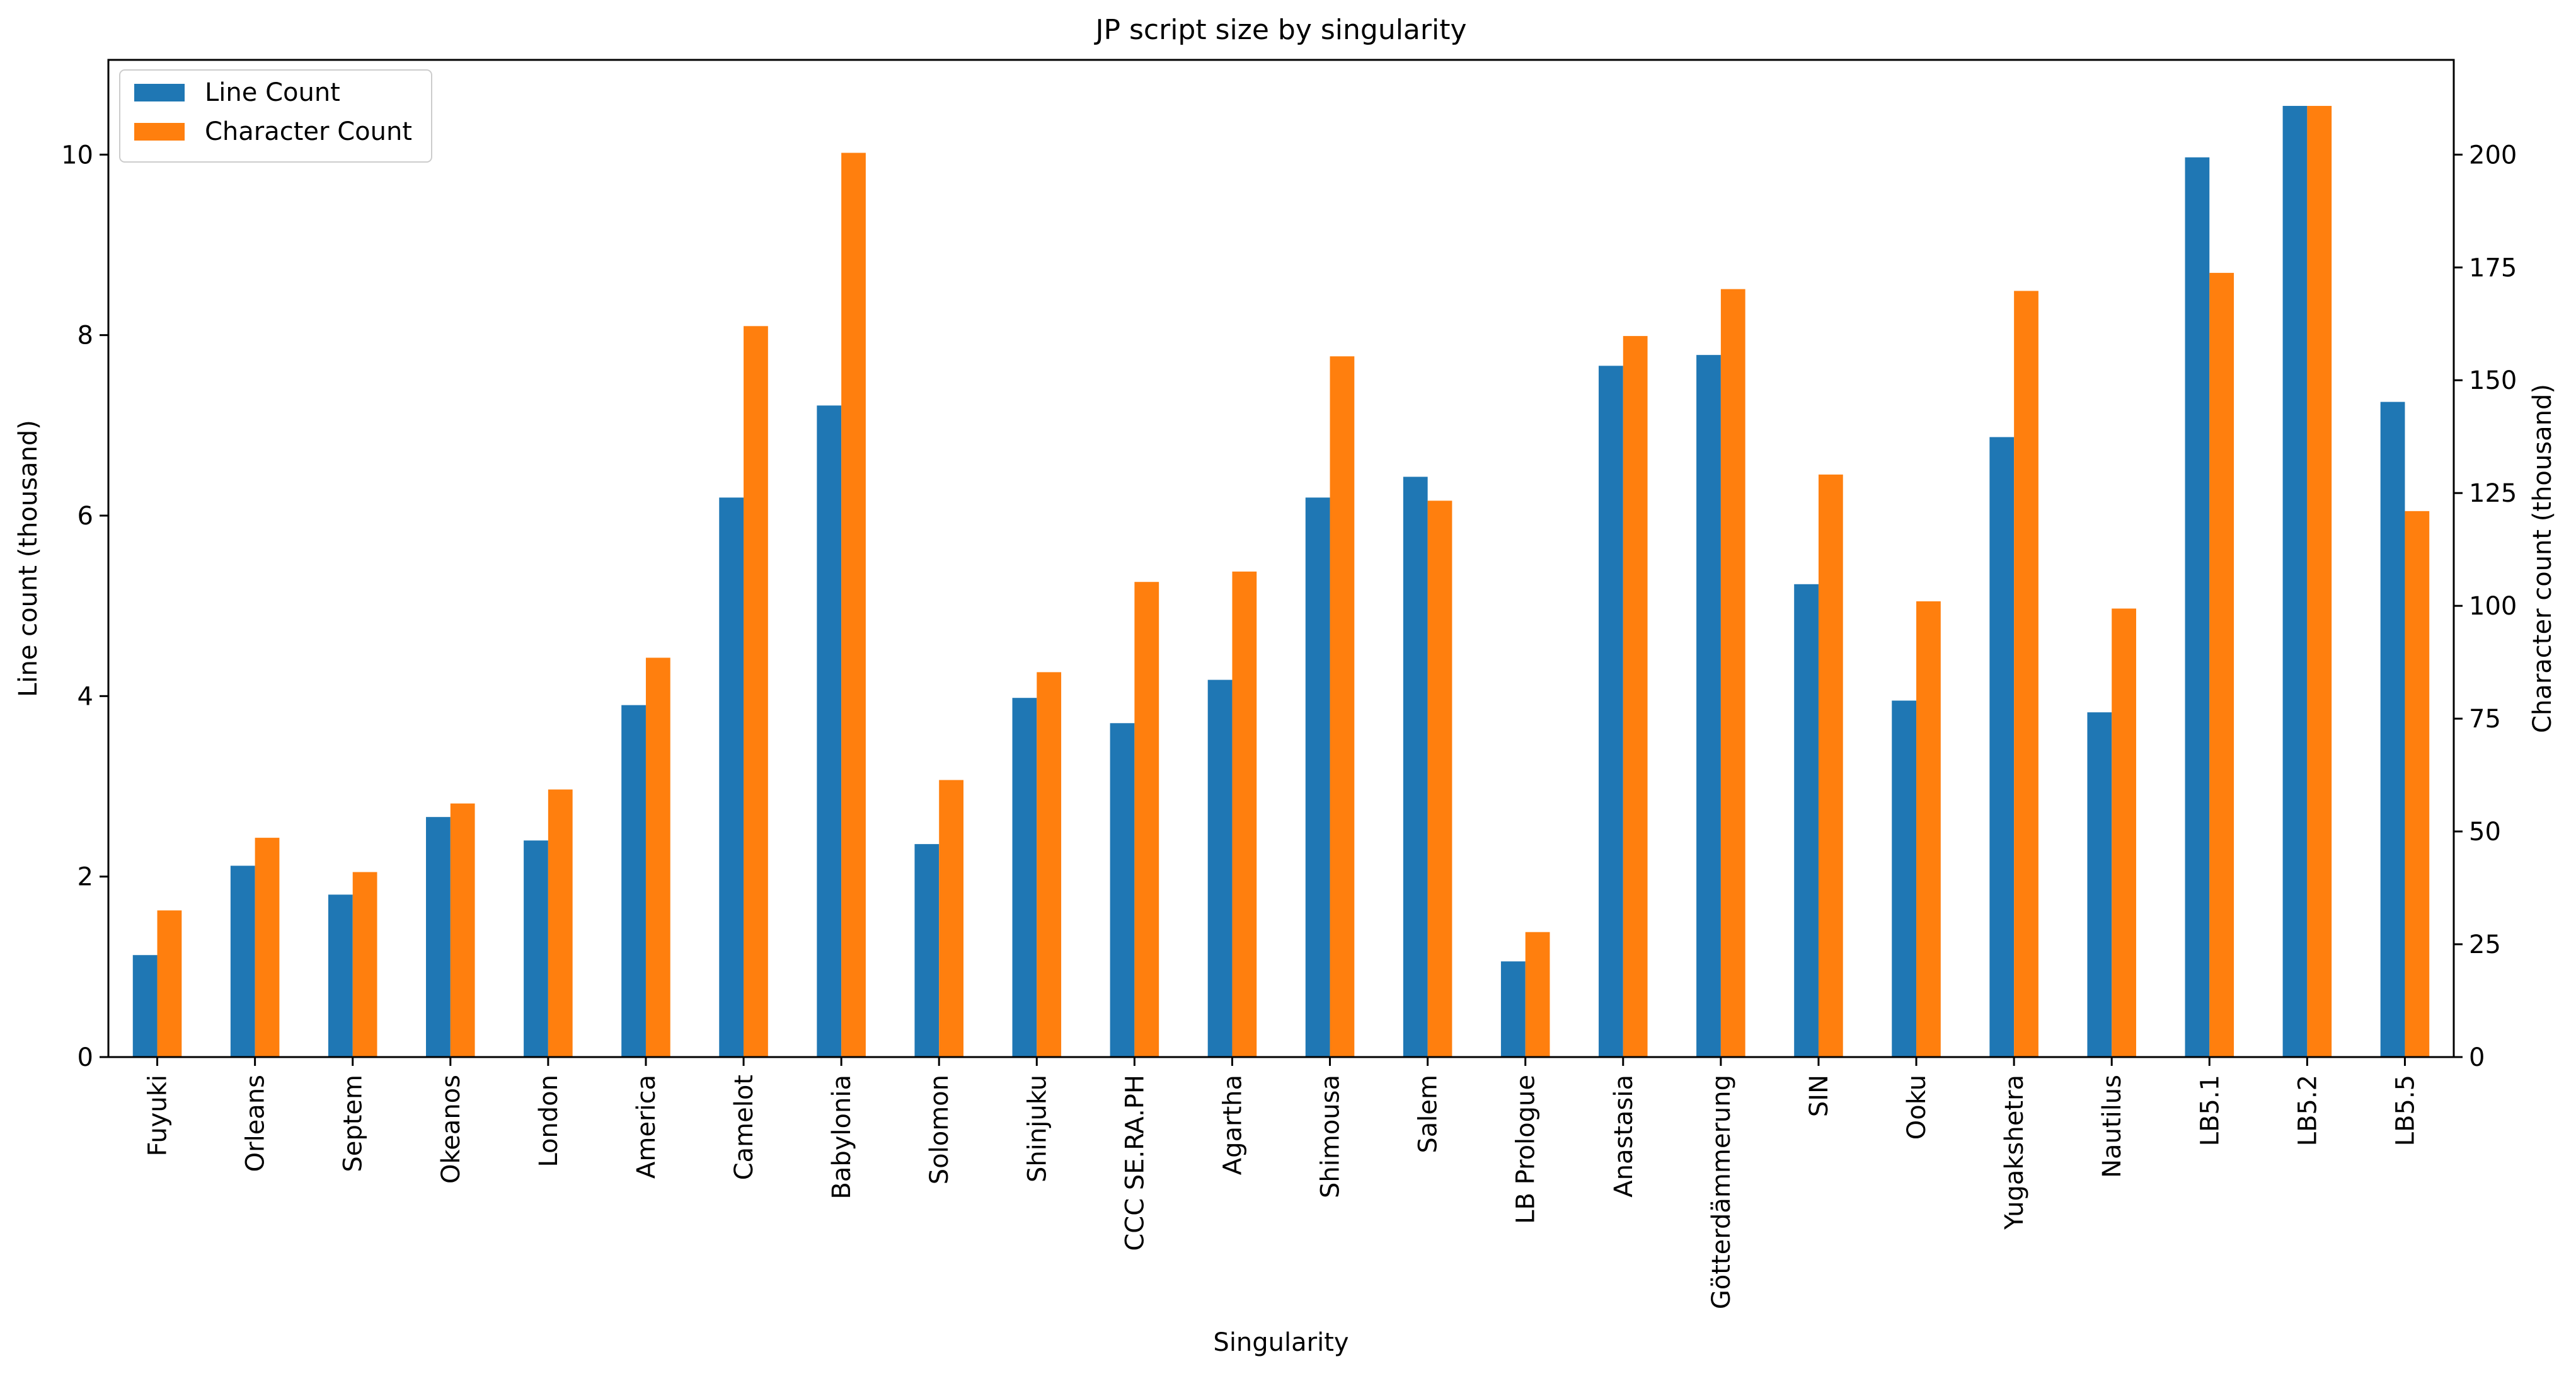 This screenshot has height=1376, width=2576. I want to click on legend-swatch-character-count, so click(159, 132).